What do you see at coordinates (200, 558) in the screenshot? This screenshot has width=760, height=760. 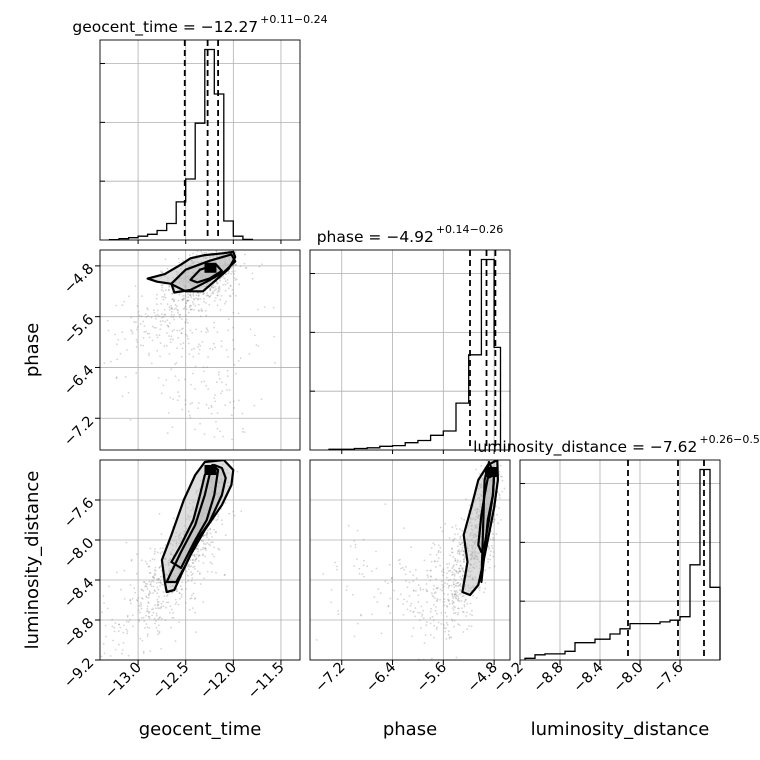 I see `panel-luminosity-distance-vs-geocent-time` at bounding box center [200, 558].